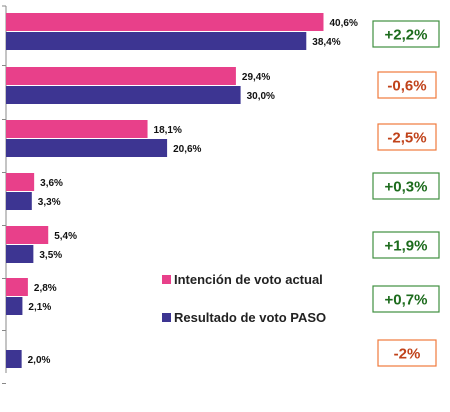  What do you see at coordinates (49, 202) in the screenshot?
I see `bar-value-label: 3,3%` at bounding box center [49, 202].